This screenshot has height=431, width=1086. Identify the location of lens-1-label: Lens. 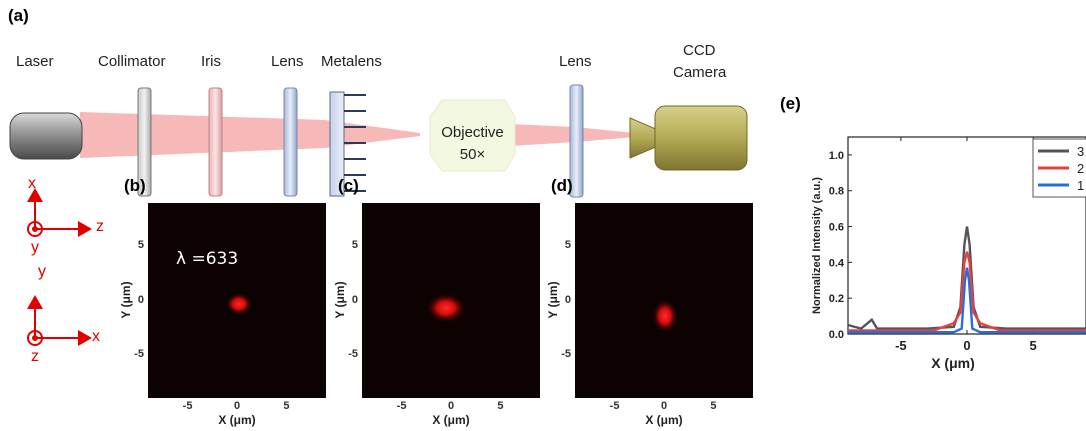
(287, 61).